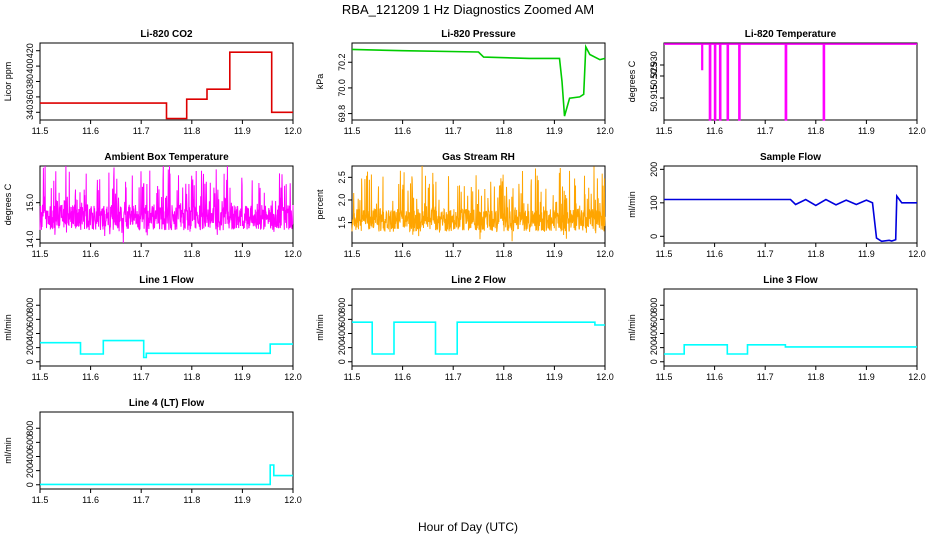  Describe the element at coordinates (166, 204) in the screenshot. I see `ambient-plot-frame` at that location.